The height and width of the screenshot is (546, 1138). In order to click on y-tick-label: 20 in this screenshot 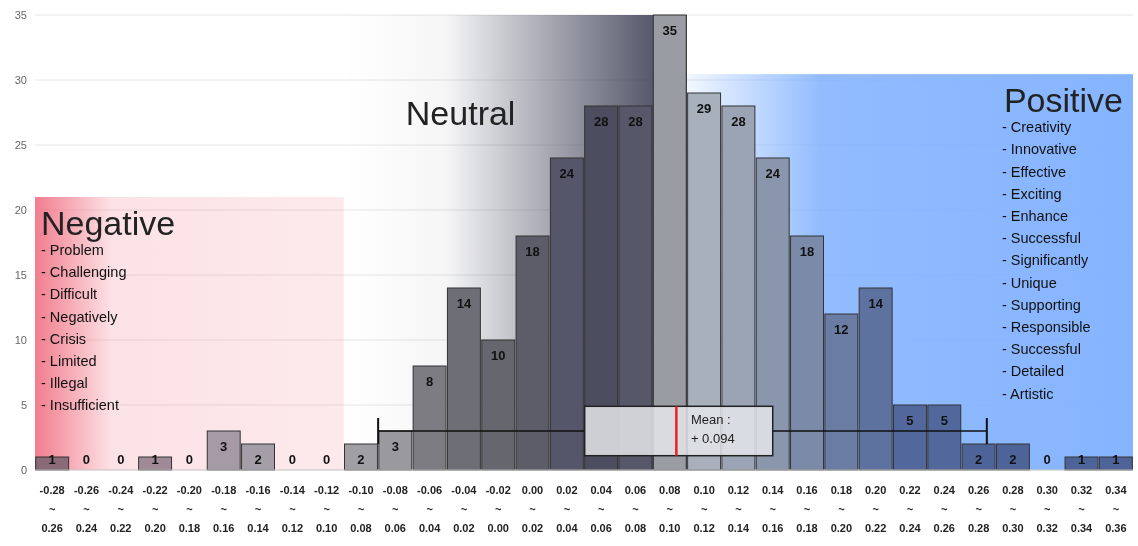, I will do `click(20, 210)`.